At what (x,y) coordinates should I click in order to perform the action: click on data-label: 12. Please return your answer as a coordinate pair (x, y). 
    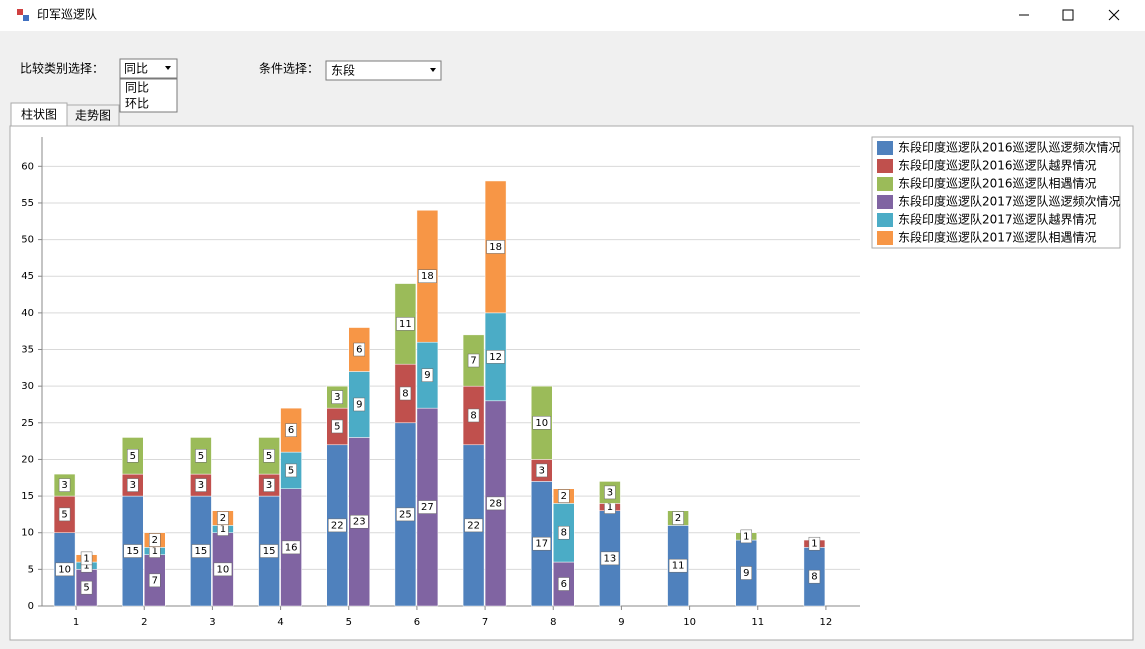
    Looking at the image, I should click on (495, 357).